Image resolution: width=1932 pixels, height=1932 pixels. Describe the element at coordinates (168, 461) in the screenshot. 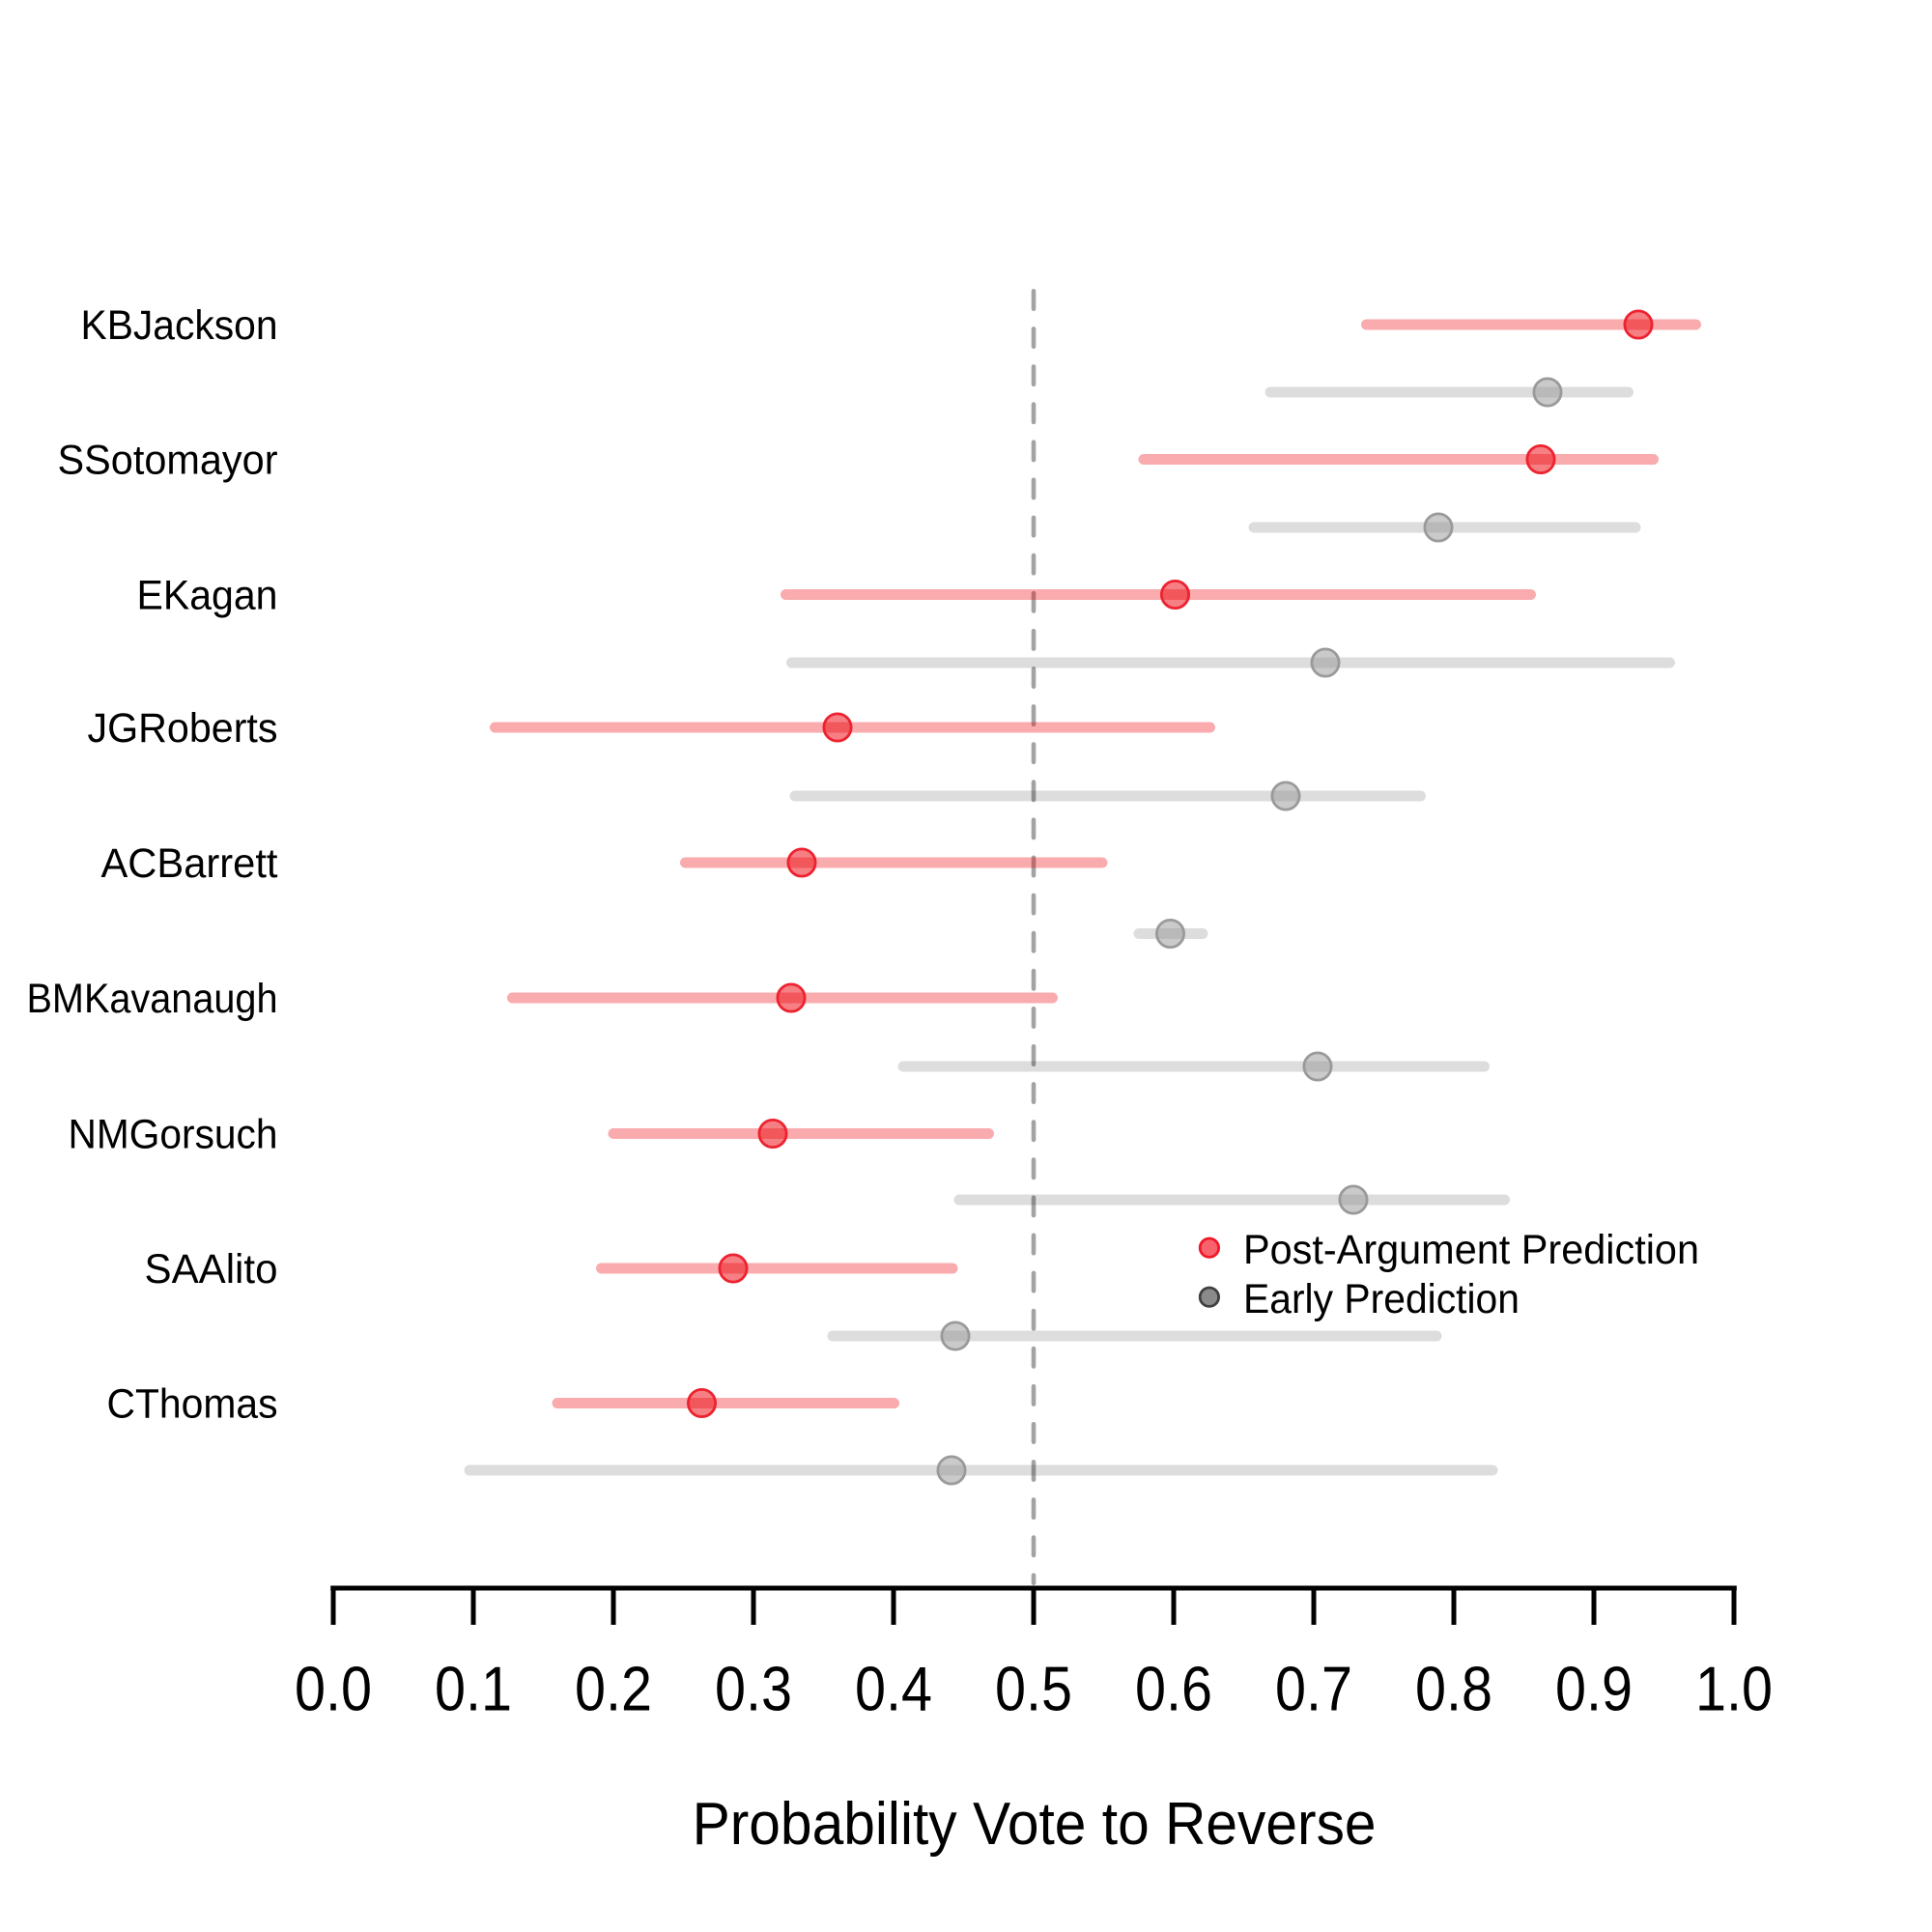

I see `svg-text: SSotomayor` at that location.